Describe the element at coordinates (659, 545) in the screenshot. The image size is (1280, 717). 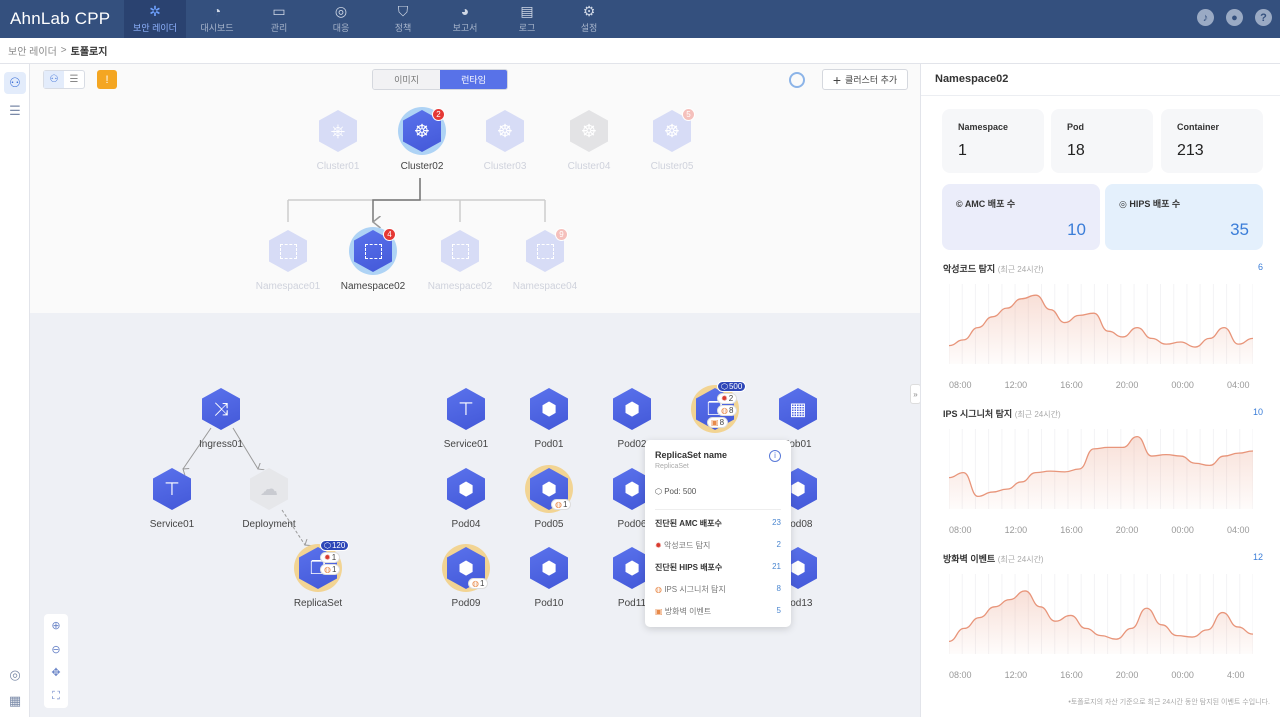
I see `bug-icon: ✹` at that location.